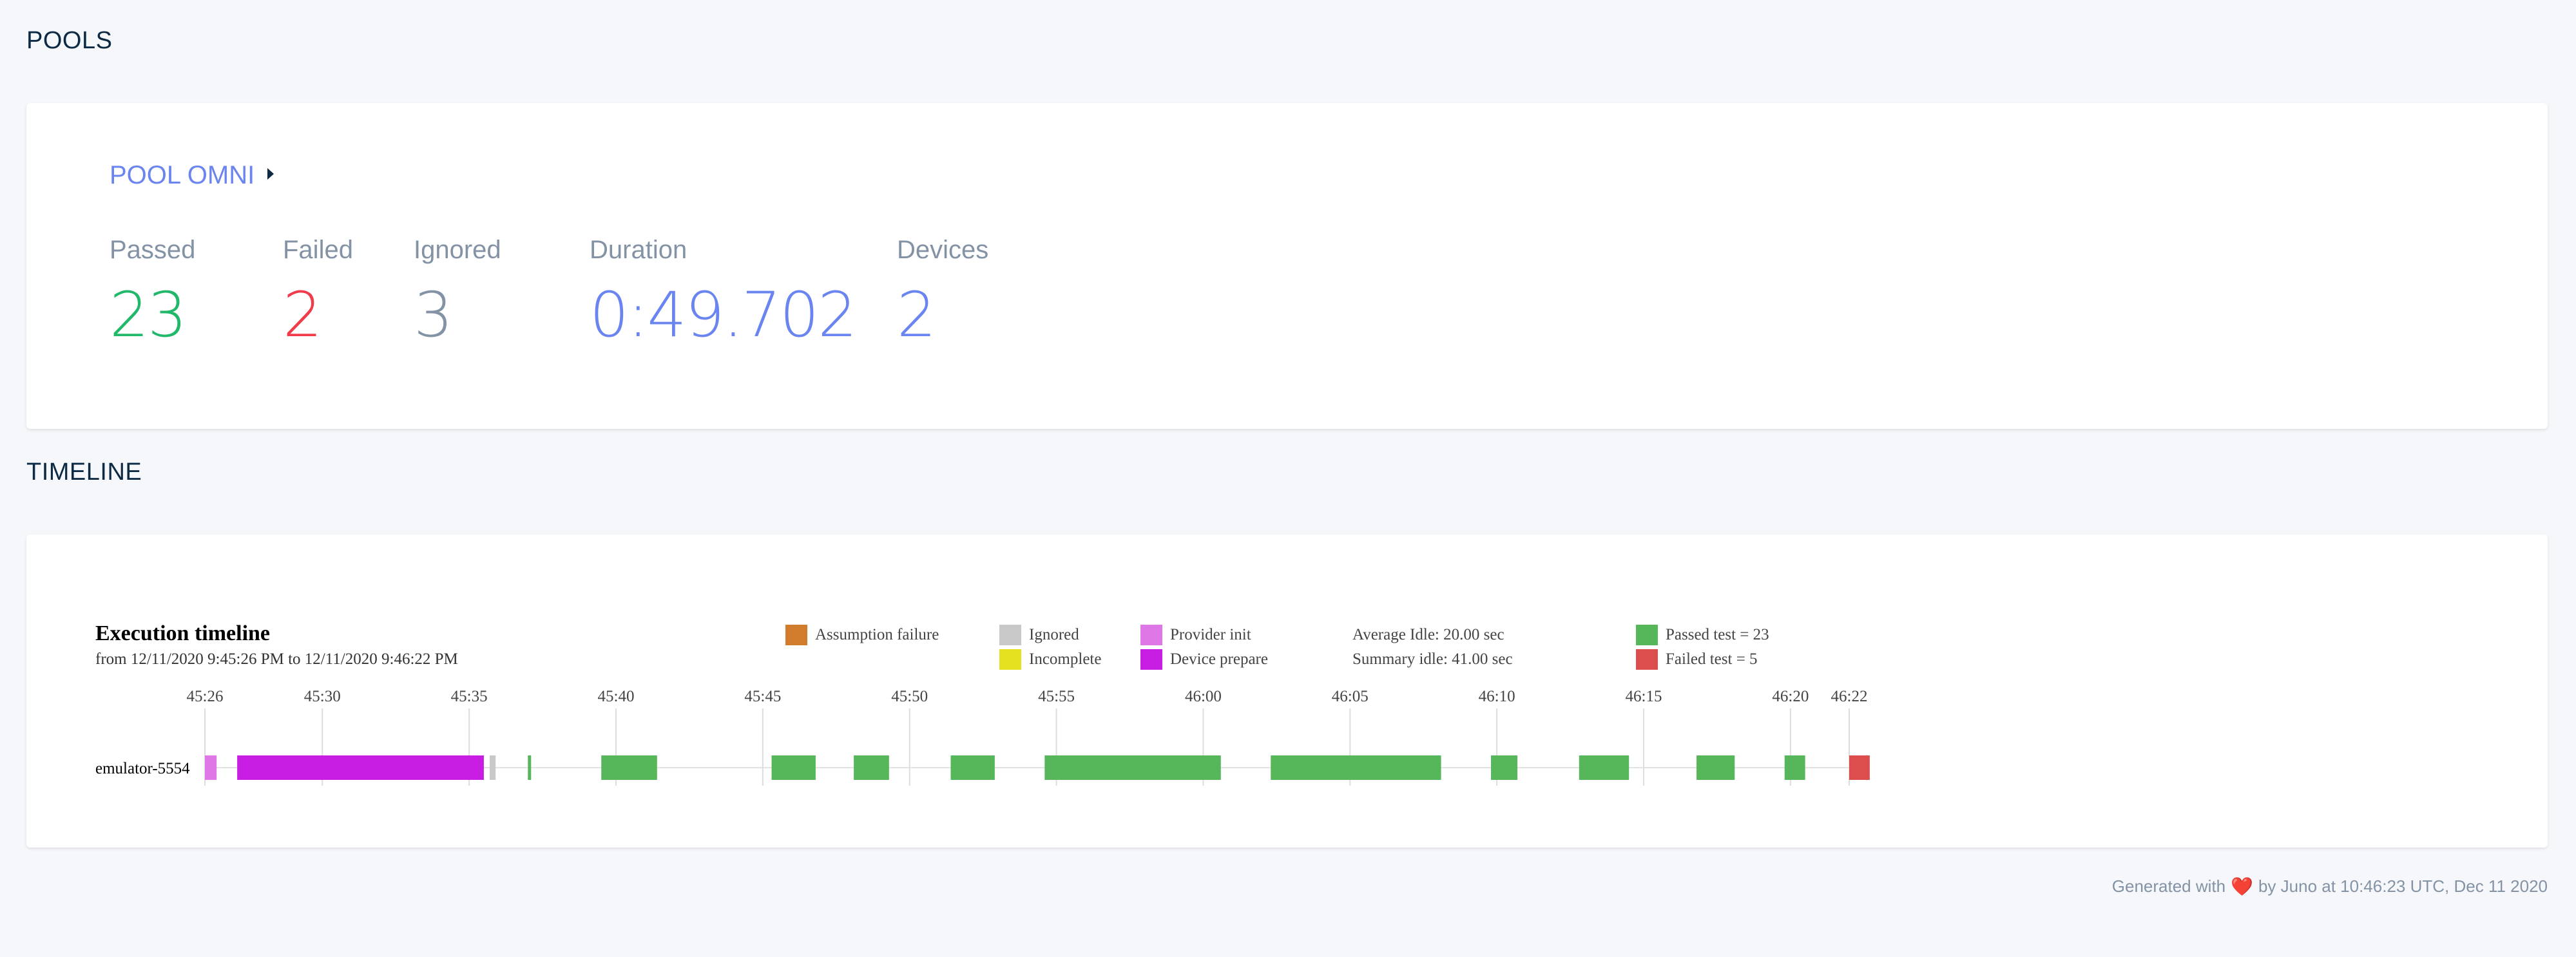 The height and width of the screenshot is (957, 2576). Describe the element at coordinates (1432, 659) in the screenshot. I see `summary-idle: Summary idle: 41.00 sec` at that location.